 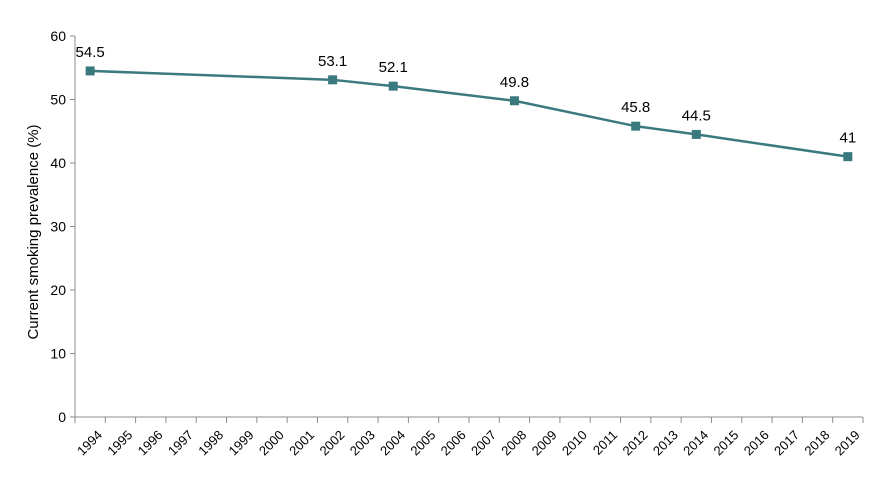 I want to click on y-tick-label: 10, so click(x=58, y=354).